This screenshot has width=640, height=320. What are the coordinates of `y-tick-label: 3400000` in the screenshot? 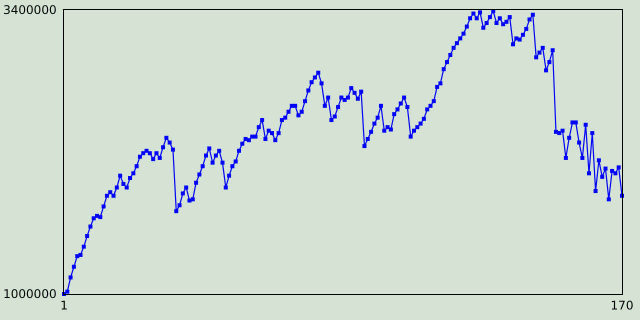 It's located at (30, 10).